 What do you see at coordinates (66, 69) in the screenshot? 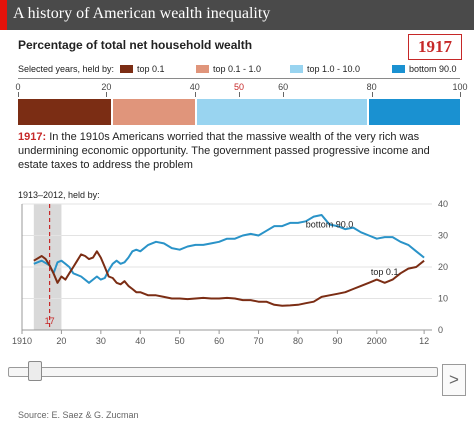
I see `legend-title: Selected years, held by:` at bounding box center [66, 69].